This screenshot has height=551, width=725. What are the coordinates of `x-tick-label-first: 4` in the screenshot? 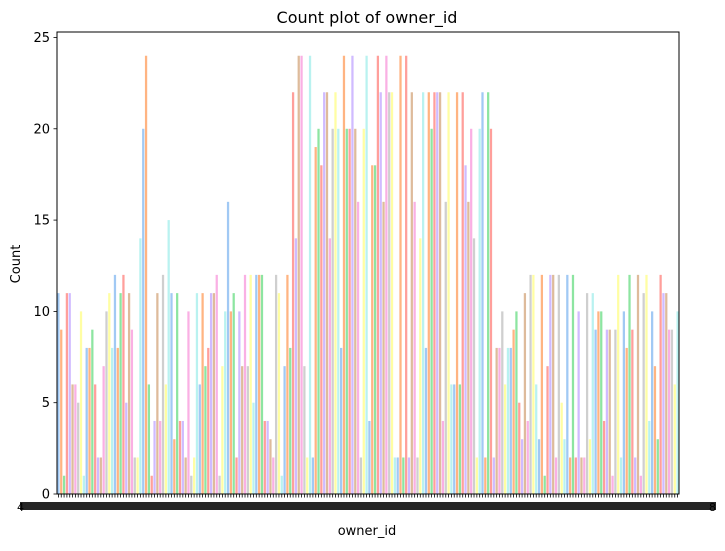 It's located at (20, 507).